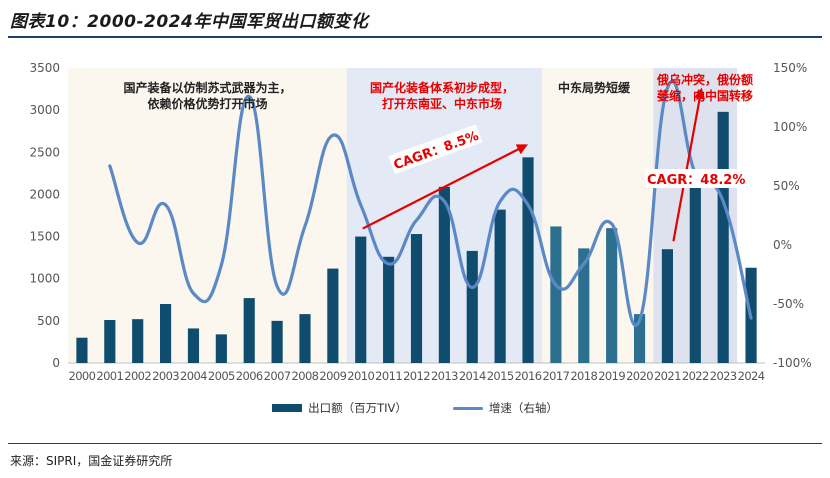  What do you see at coordinates (416, 298) in the screenshot?
I see `bar-2012` at bounding box center [416, 298].